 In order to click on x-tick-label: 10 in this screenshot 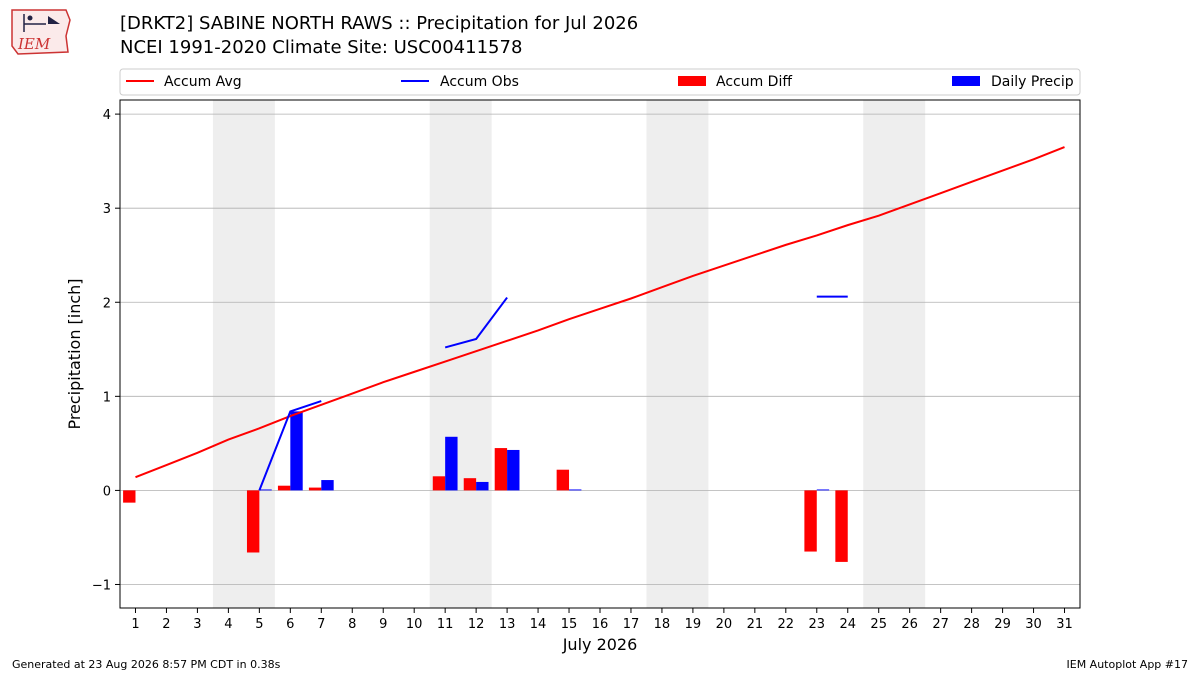, I will do `click(414, 624)`.